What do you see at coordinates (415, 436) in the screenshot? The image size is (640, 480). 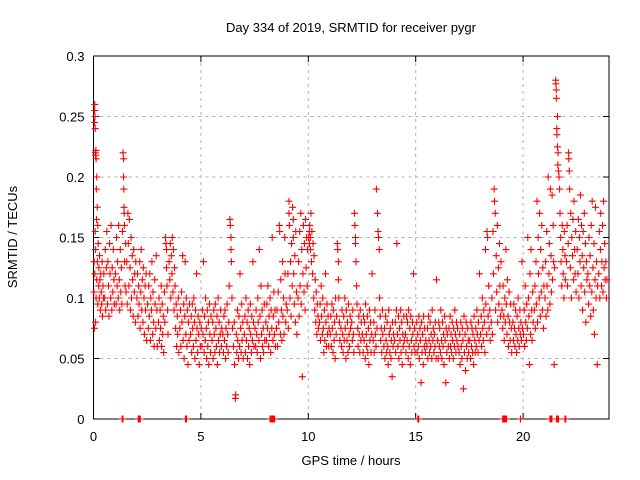 I see `x-tick-label: 15` at bounding box center [415, 436].